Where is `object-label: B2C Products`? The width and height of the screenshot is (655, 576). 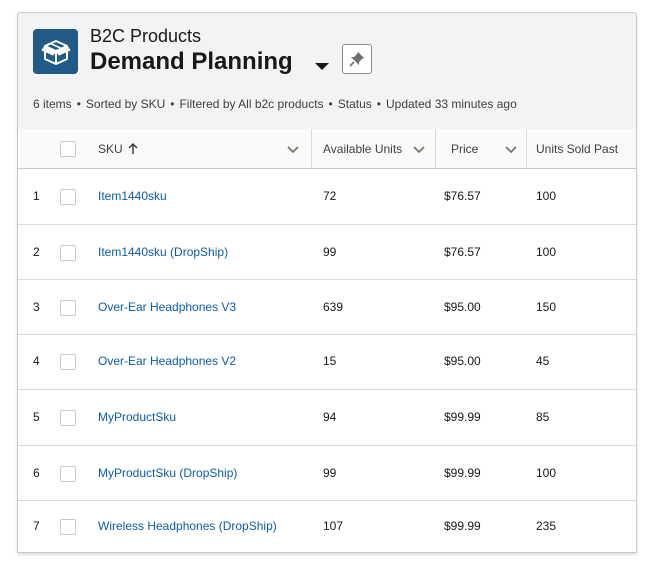 object-label: B2C Products is located at coordinates (146, 36).